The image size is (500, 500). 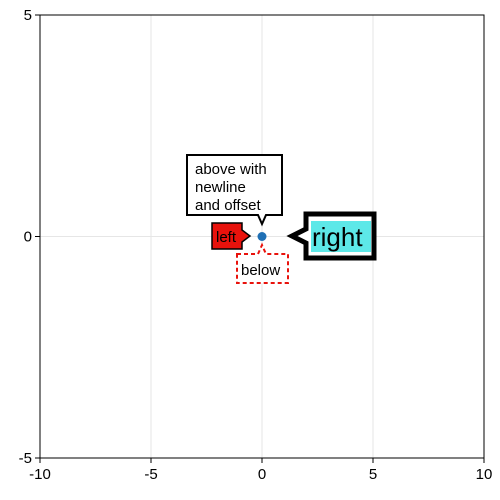 I want to click on x-tick-label: 0, so click(x=262, y=474).